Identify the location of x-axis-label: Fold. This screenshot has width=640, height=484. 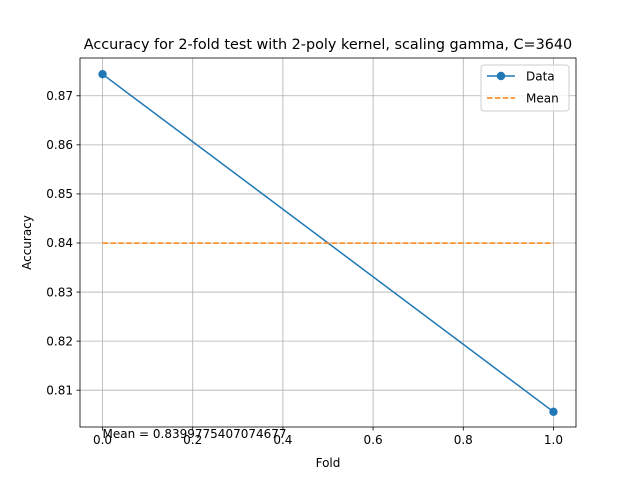
(328, 463).